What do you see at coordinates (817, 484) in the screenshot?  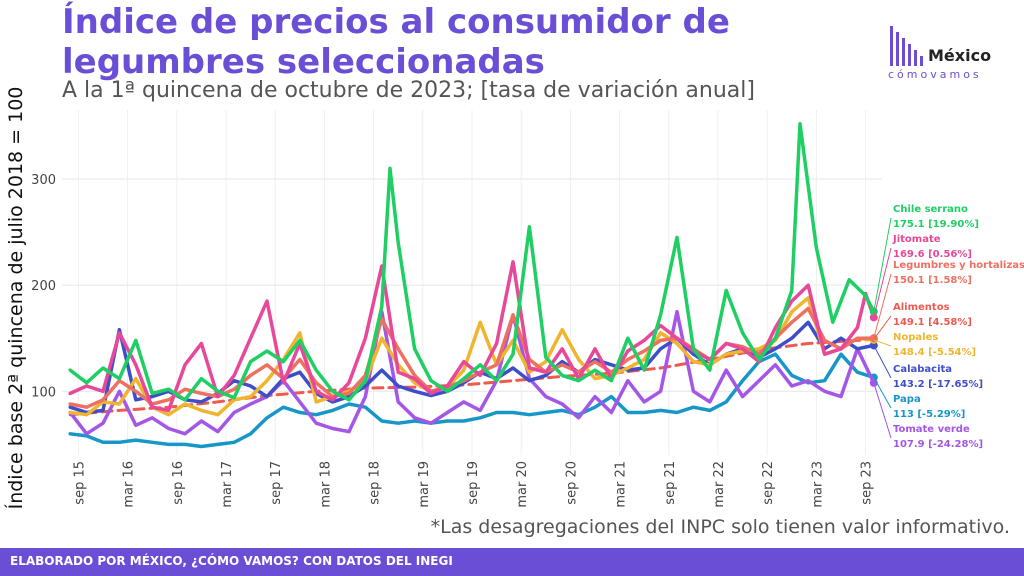 I see `x-tick-label: mar 23` at bounding box center [817, 484].